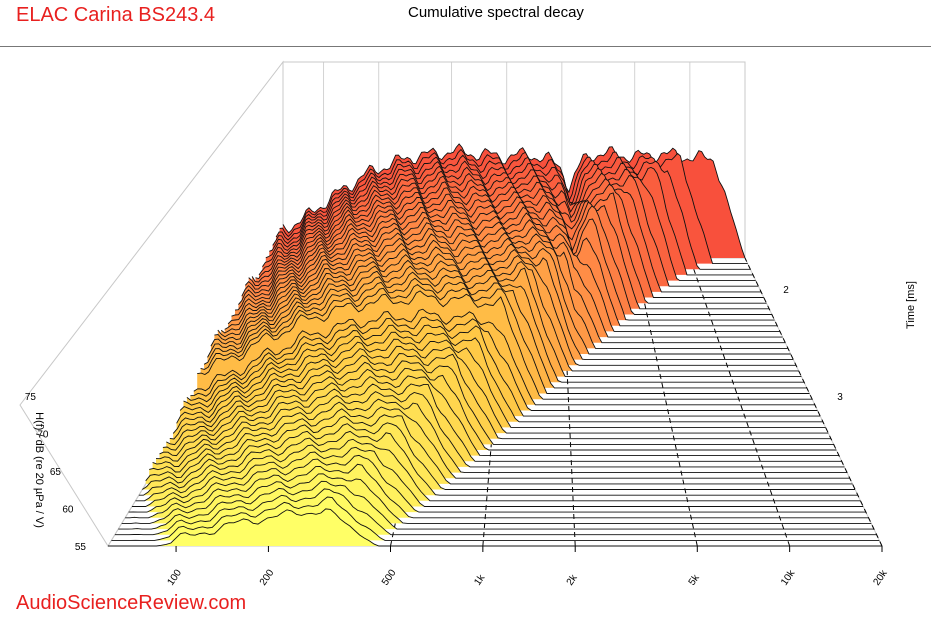  I want to click on y-tick-label: 70, so click(43, 435).